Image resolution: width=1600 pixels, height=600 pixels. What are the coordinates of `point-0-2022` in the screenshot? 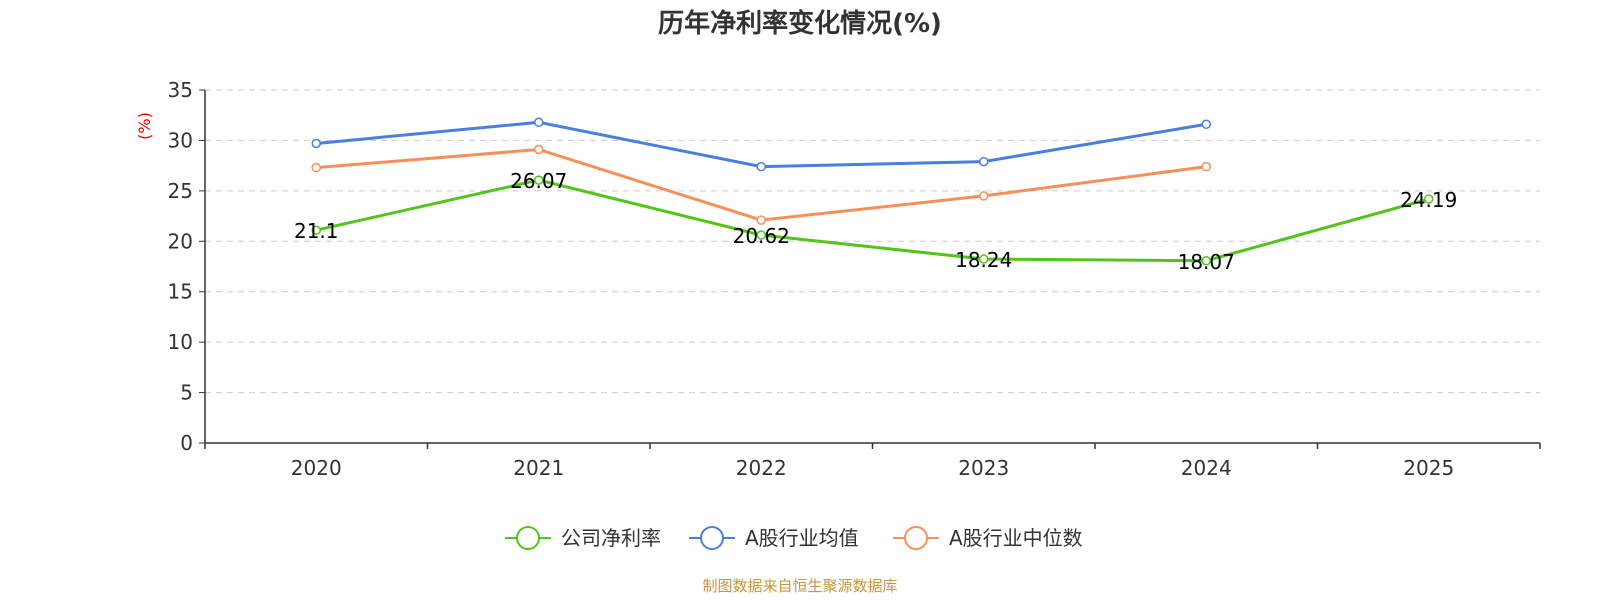 It's located at (761, 235).